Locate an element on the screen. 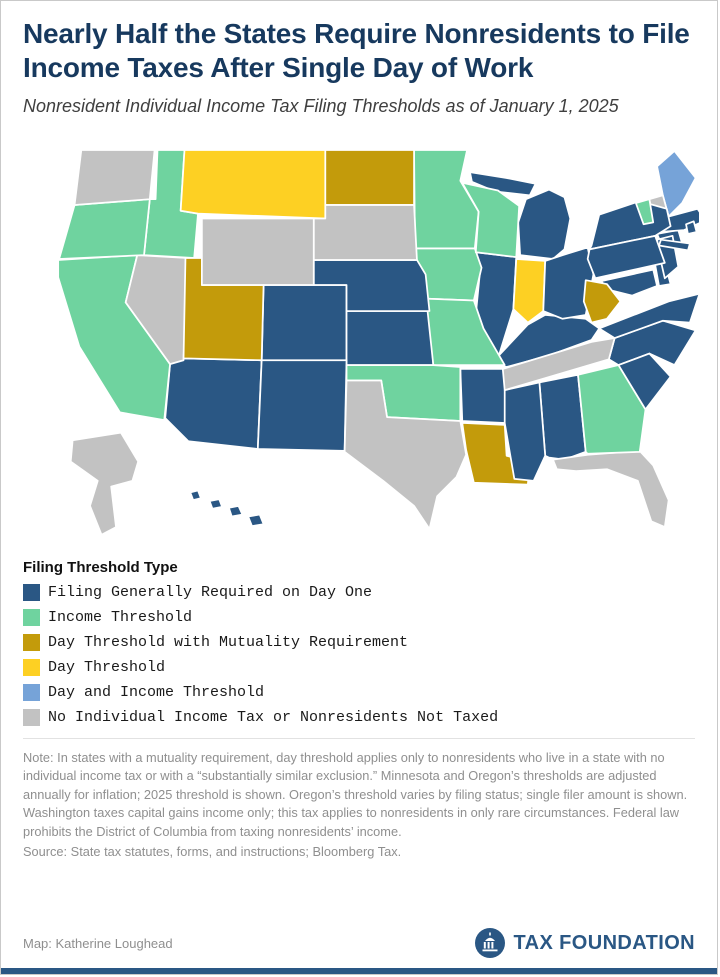 Image resolution: width=720 pixels, height=977 pixels. legend-label-mutuality: Day Threshold with Mutuality Requirement is located at coordinates (228, 642).